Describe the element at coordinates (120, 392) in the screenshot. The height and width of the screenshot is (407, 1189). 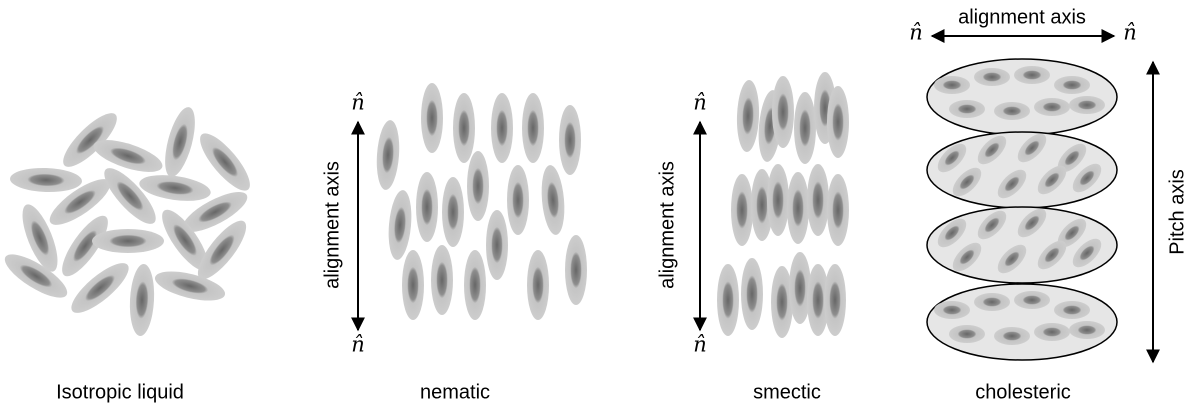
I see `caption: Isotropic liquid` at that location.